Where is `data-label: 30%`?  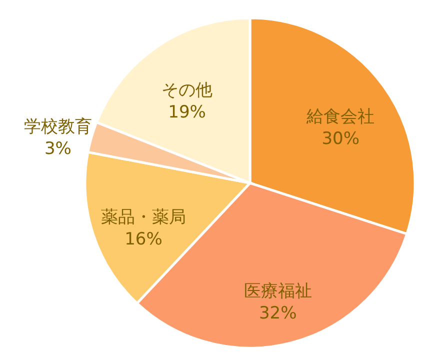 data-label: 30% is located at coordinates (341, 139).